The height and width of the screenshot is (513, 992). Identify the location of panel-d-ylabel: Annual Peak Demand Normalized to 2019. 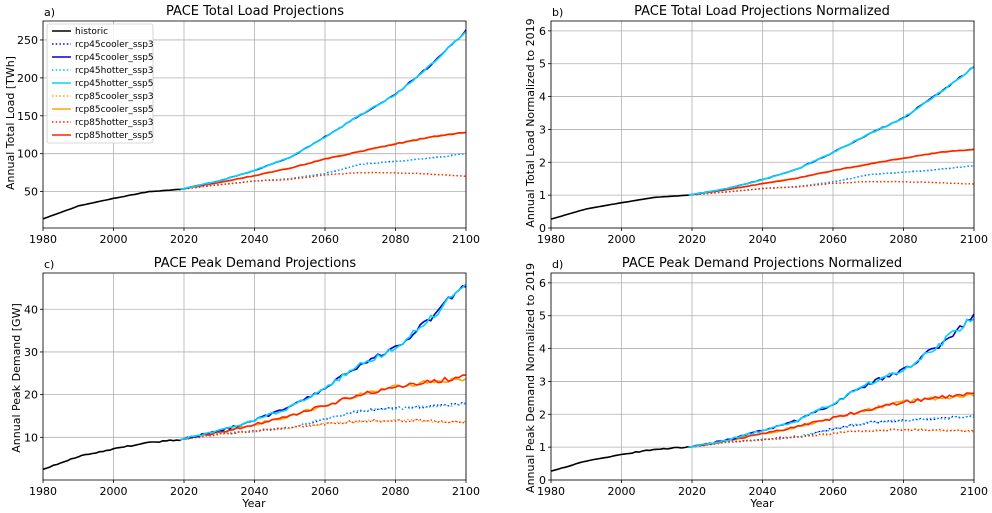
(530, 378).